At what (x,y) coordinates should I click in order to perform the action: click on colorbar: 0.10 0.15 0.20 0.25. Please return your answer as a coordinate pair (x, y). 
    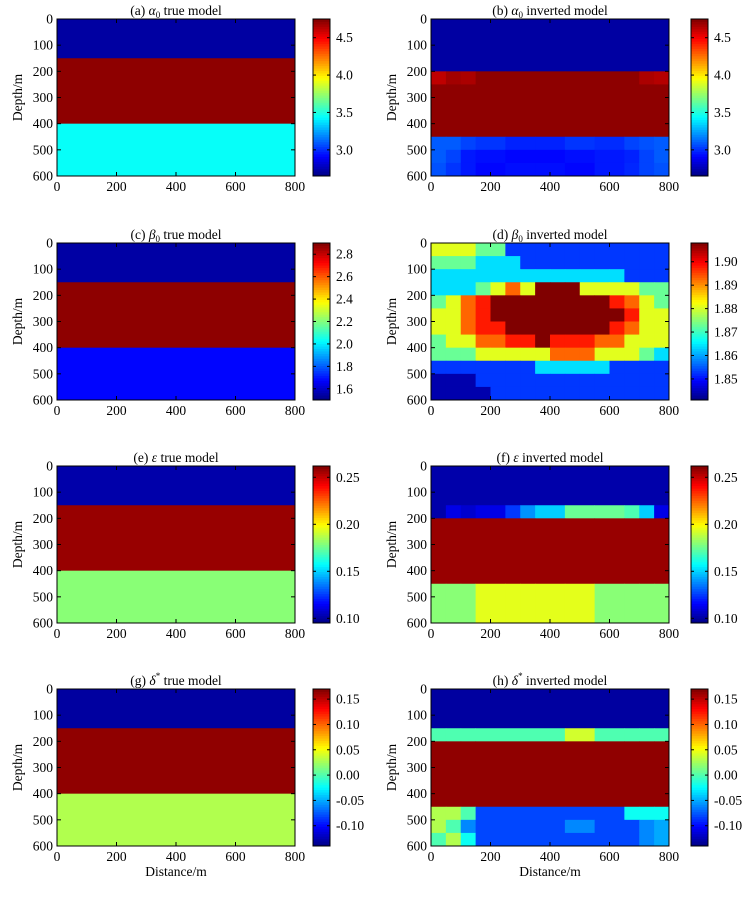
    Looking at the image, I should click on (714, 545).